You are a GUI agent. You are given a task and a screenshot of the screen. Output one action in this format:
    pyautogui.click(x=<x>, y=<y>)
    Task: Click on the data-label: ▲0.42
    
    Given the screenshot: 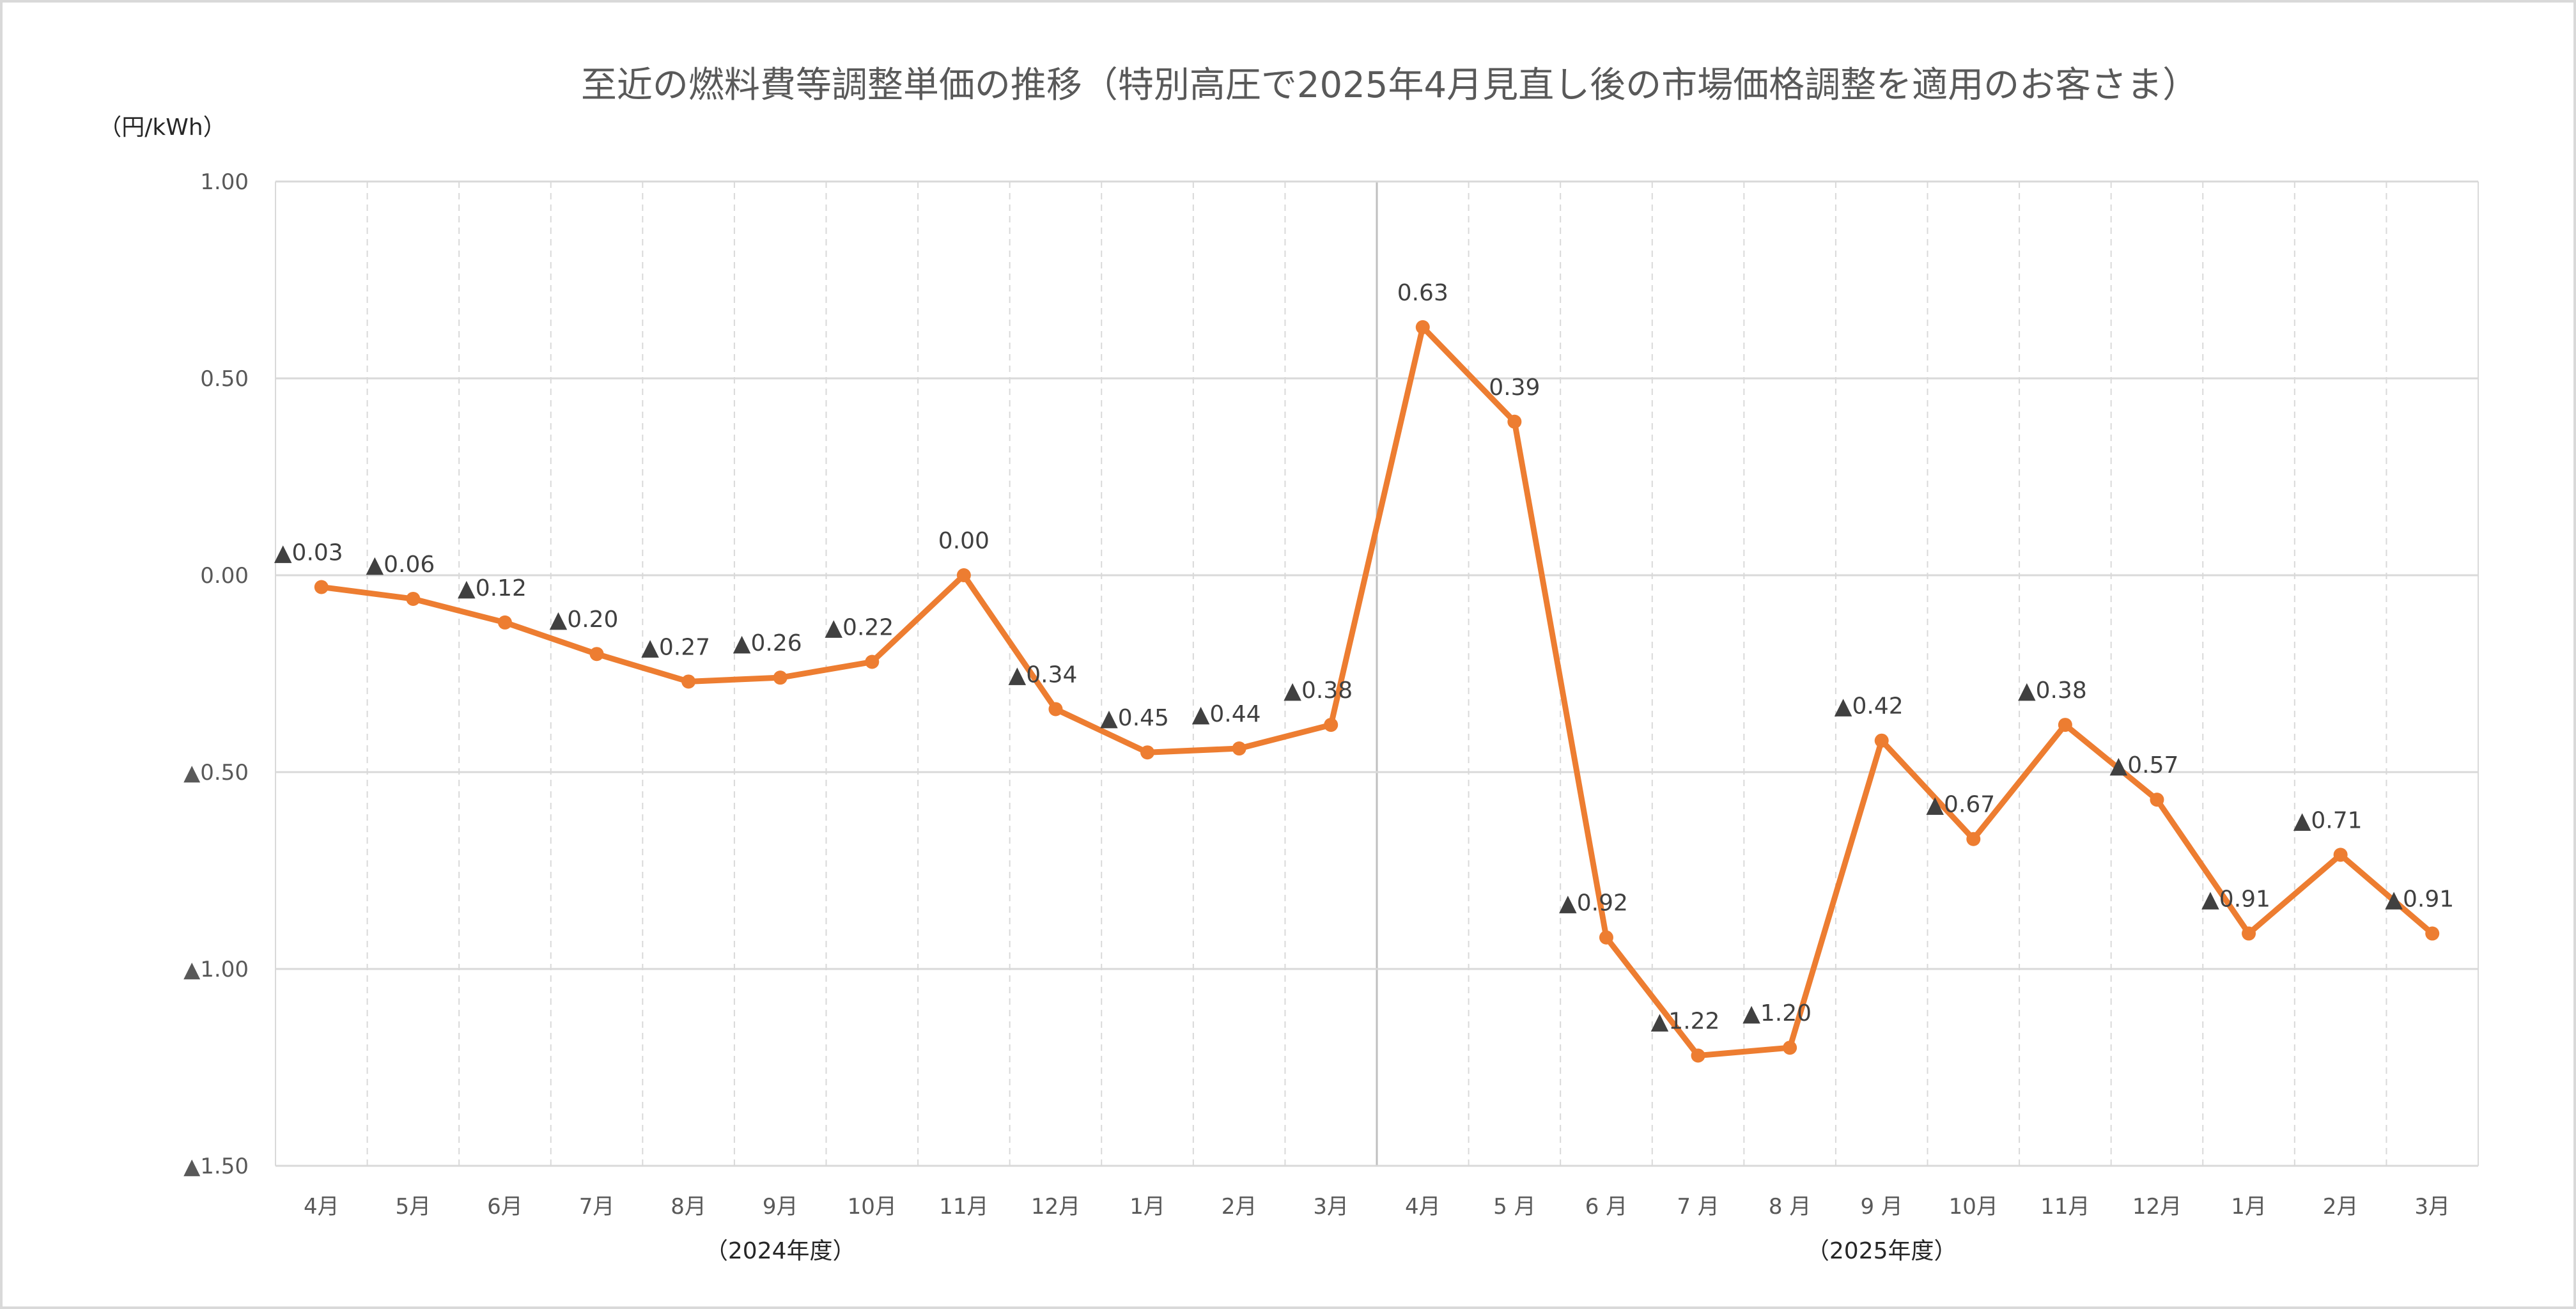 What is the action you would take?
    pyautogui.click(x=1869, y=706)
    